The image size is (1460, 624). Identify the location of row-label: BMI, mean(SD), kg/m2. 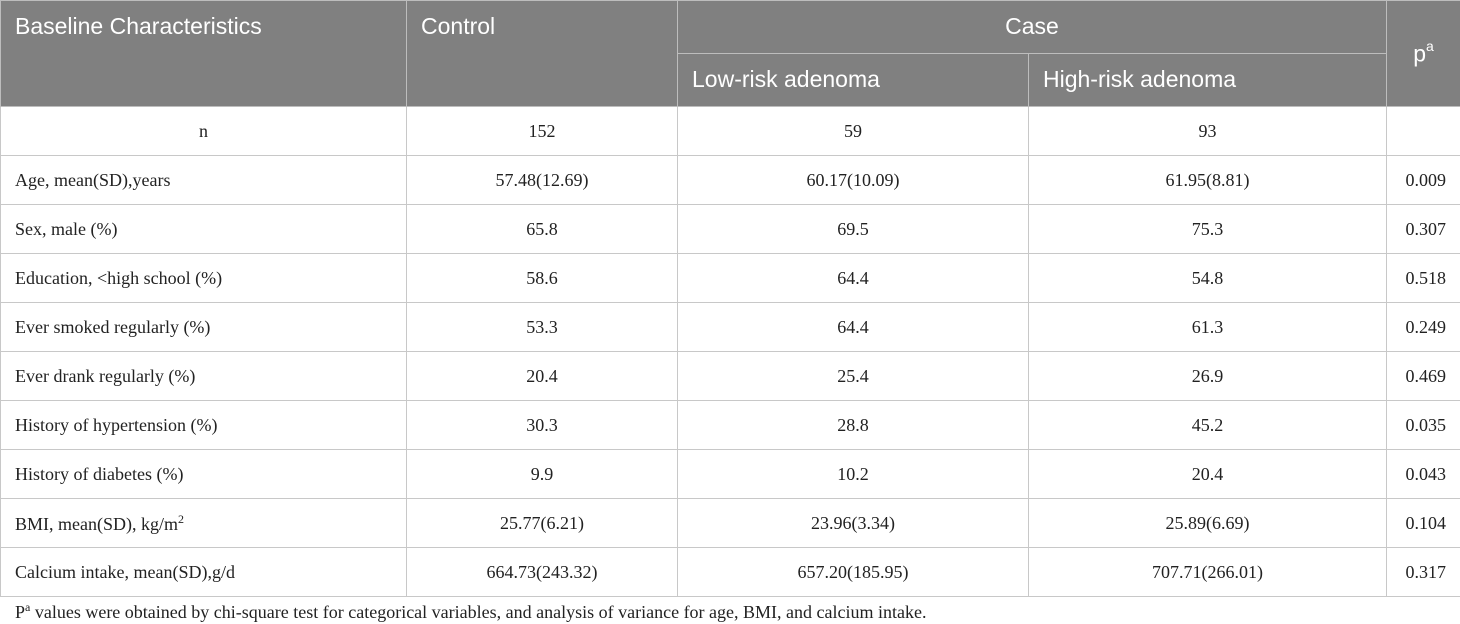
(203, 523).